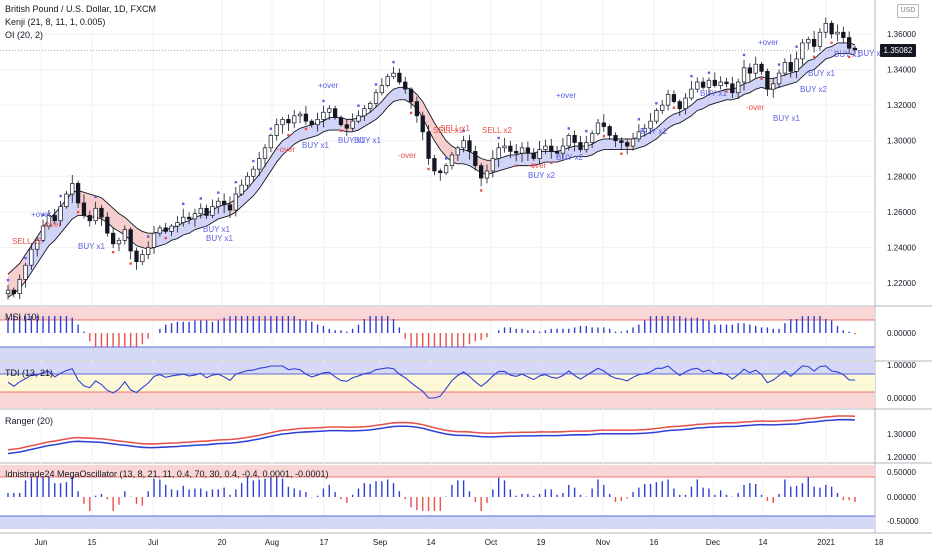 The image size is (932, 550). I want to click on x-tick-label: 16, so click(654, 542).